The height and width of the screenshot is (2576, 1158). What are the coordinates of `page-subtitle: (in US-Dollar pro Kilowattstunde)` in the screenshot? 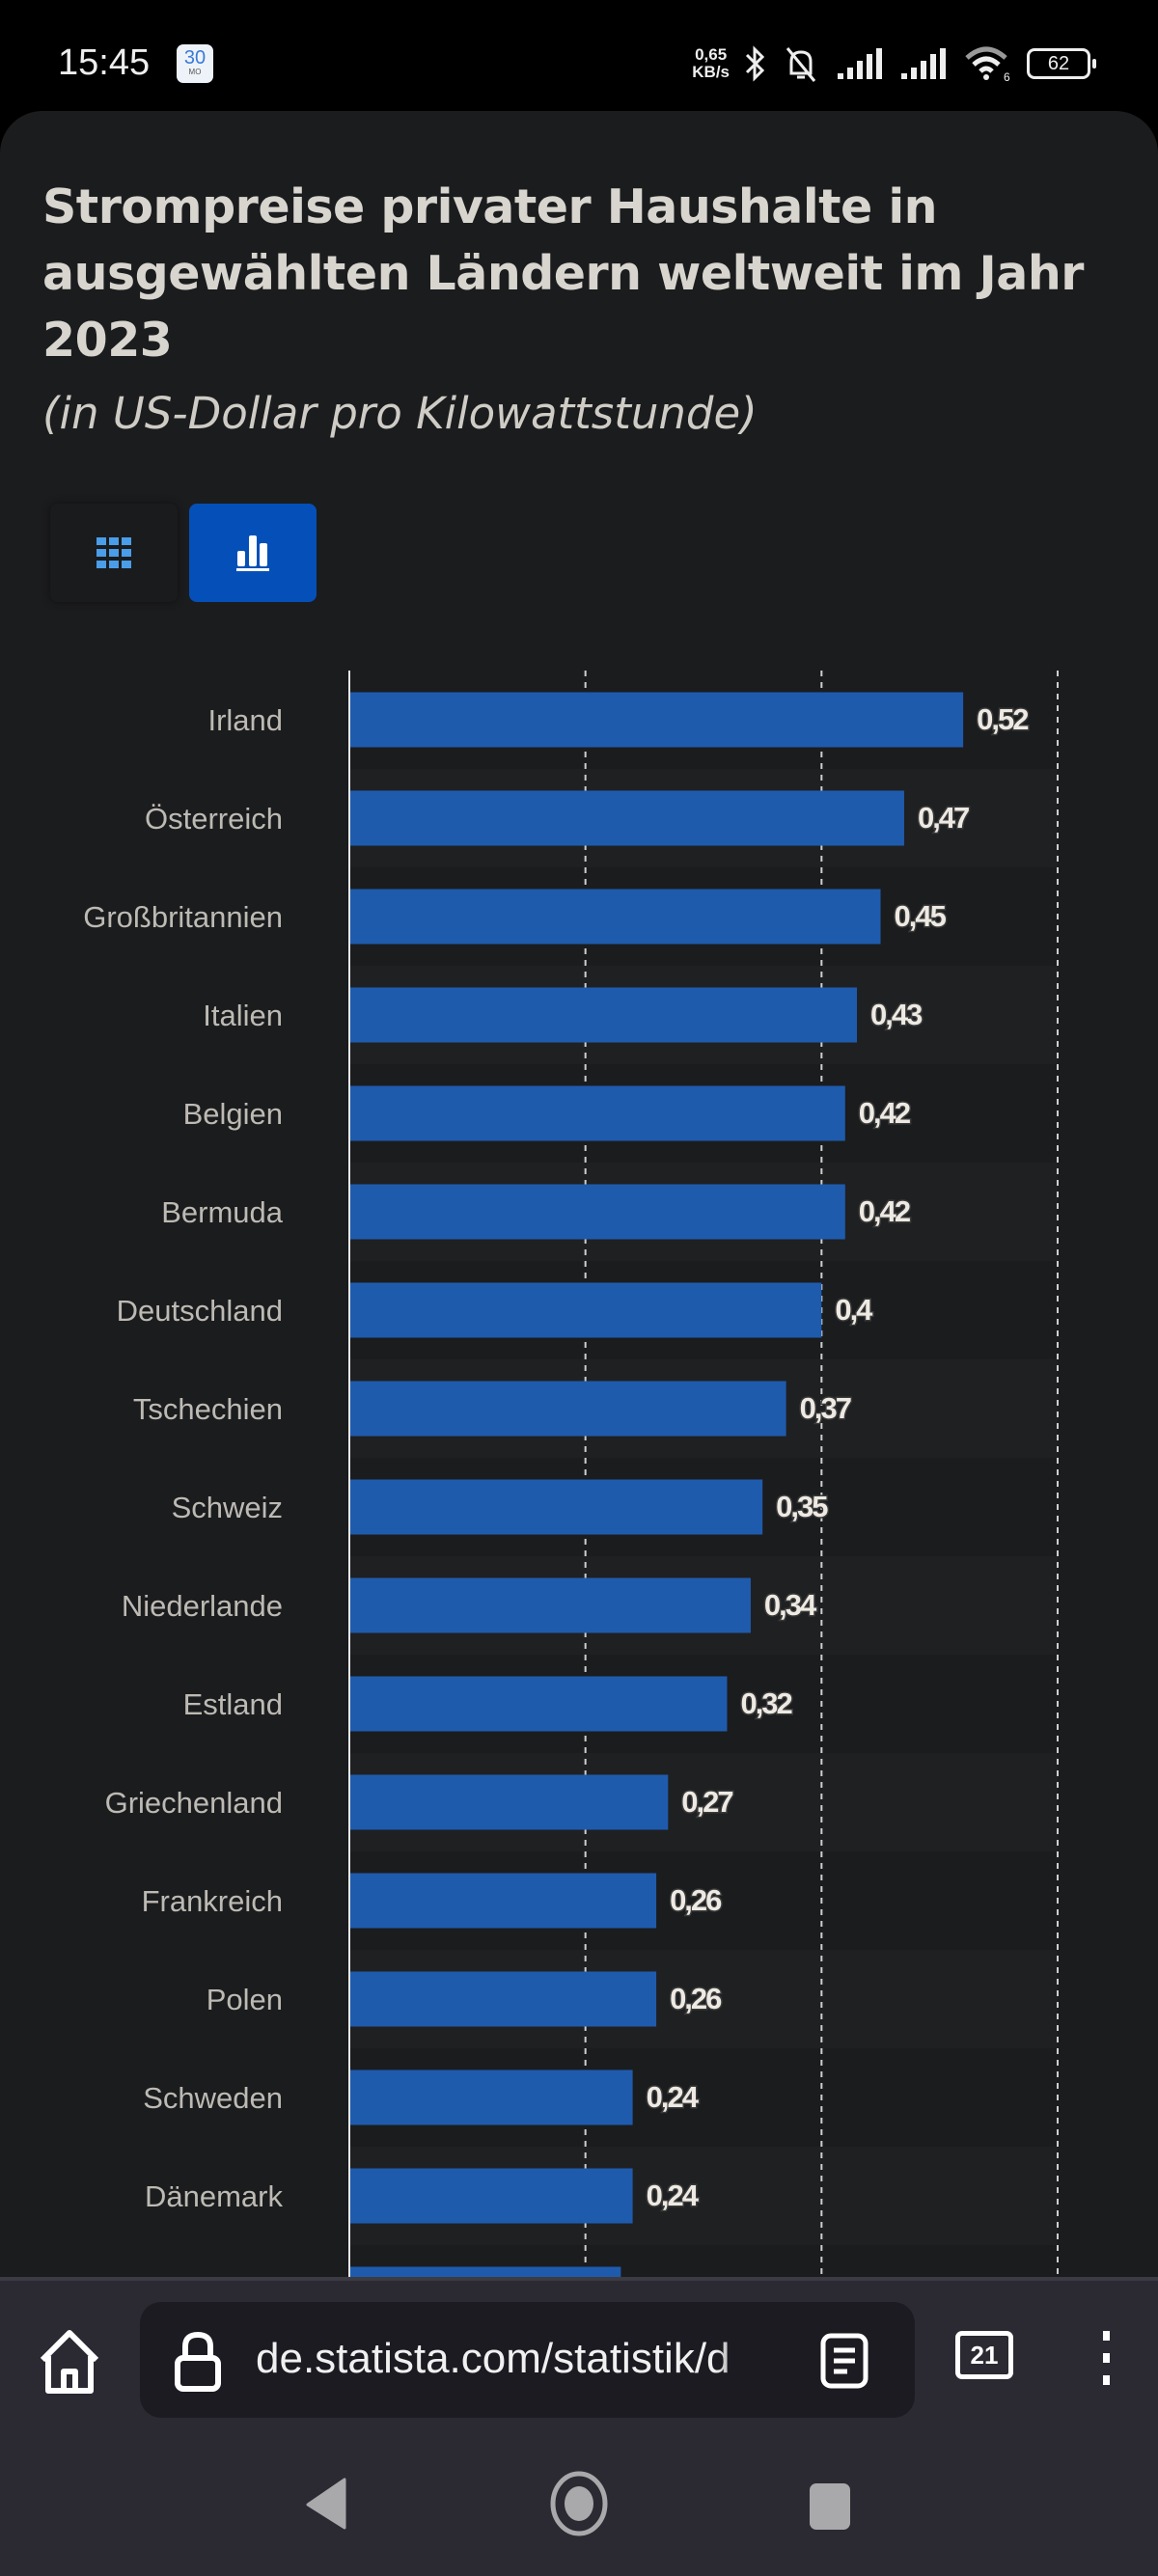 It's located at (400, 414).